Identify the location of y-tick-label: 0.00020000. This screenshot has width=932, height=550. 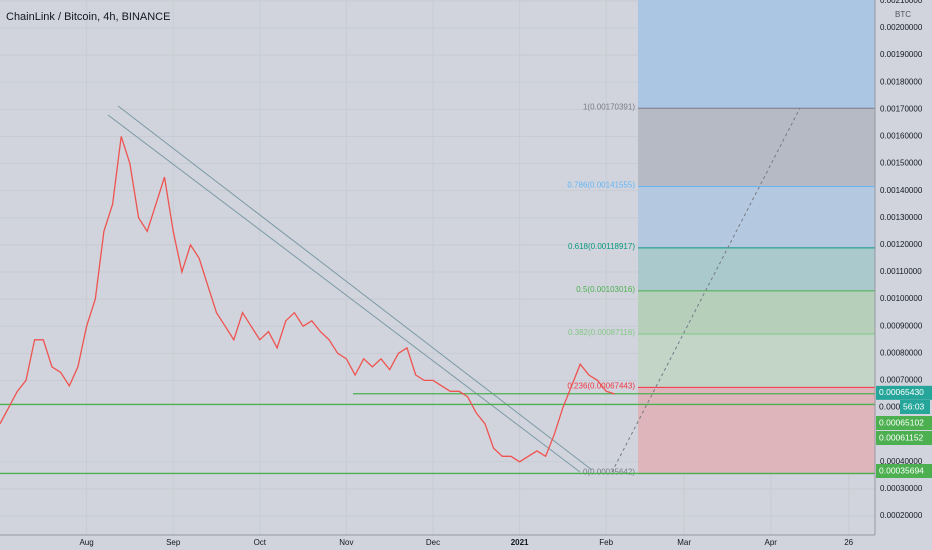
(901, 515).